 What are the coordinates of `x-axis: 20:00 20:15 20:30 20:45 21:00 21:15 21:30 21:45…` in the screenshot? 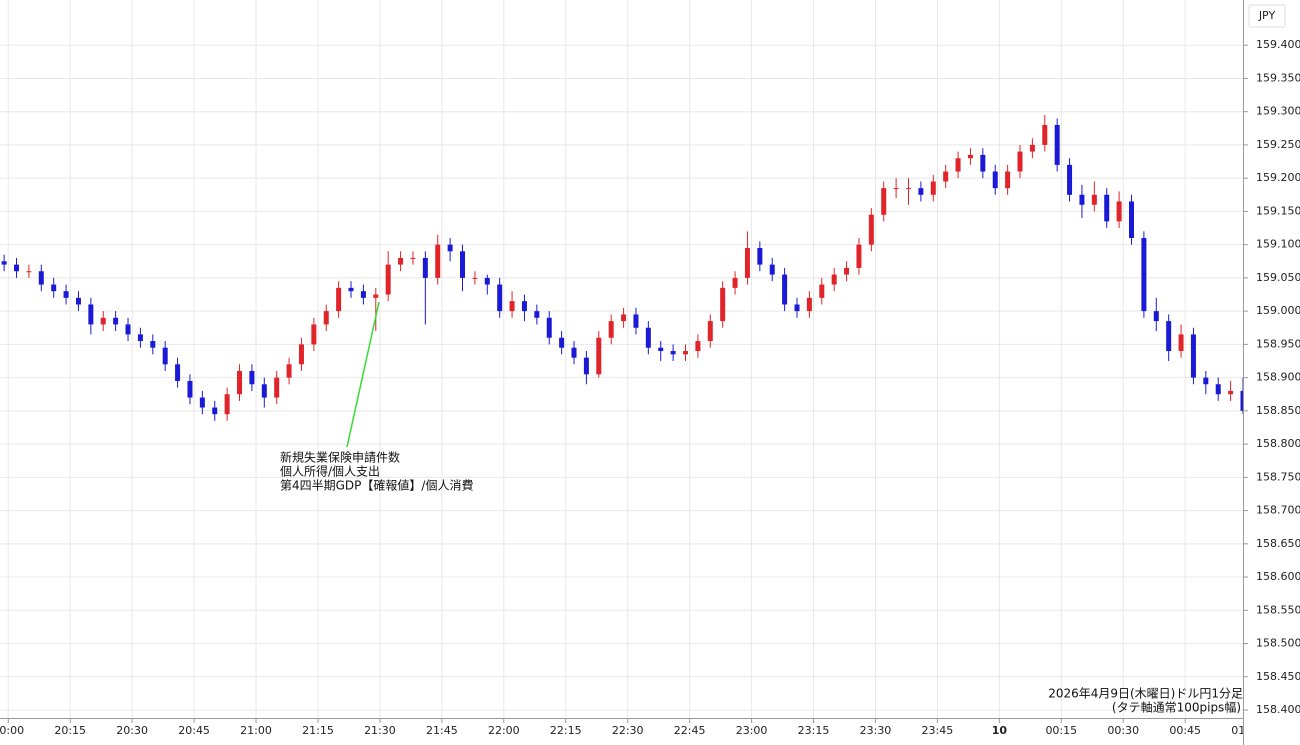 It's located at (631, 727).